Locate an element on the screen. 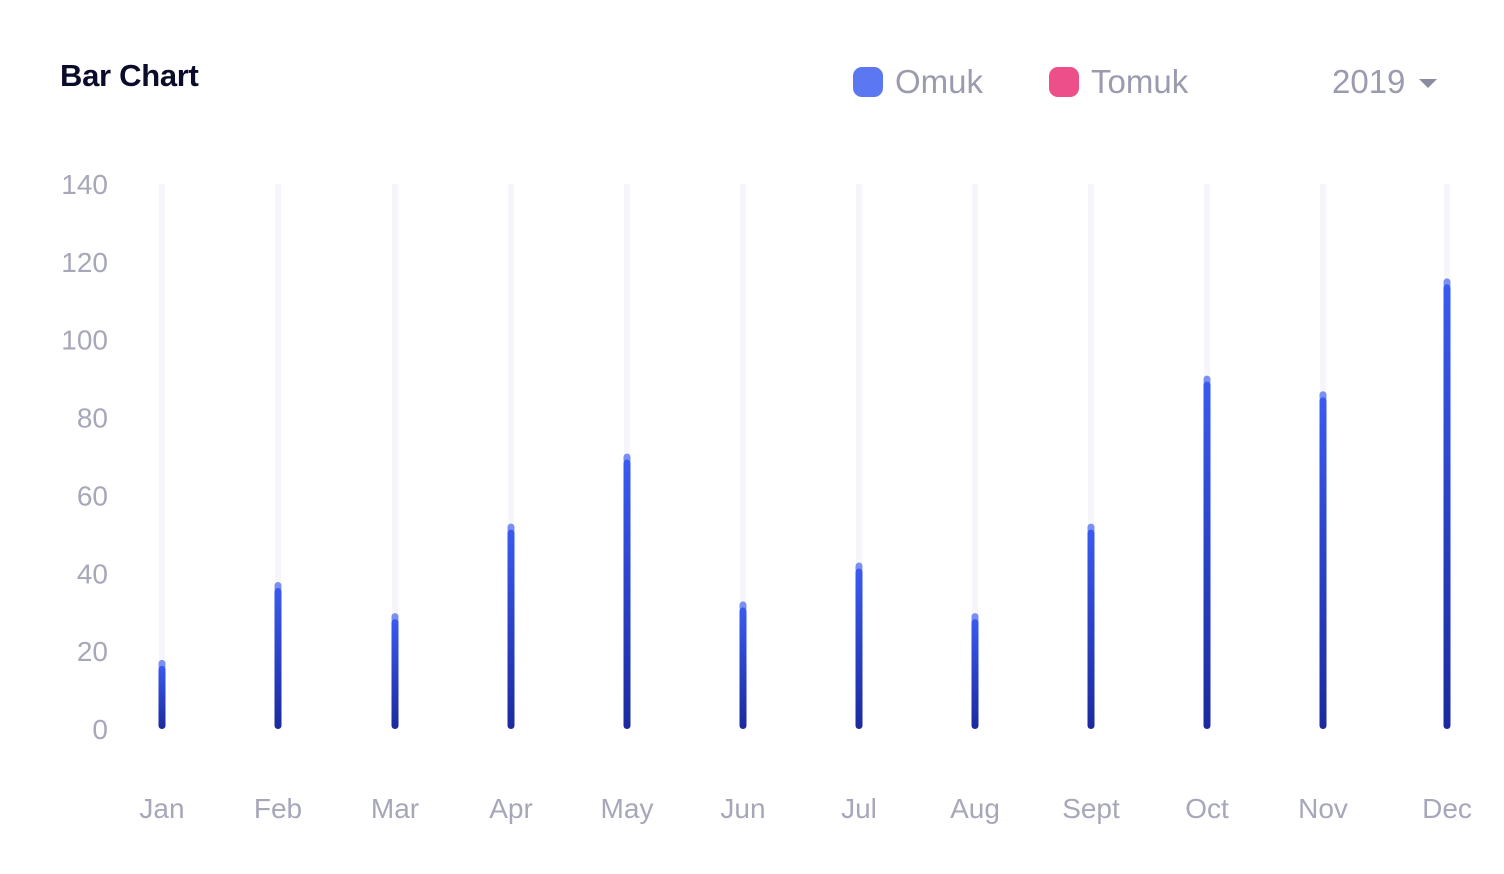  legend-item-tomuk: Tomuk is located at coordinates (1118, 82).